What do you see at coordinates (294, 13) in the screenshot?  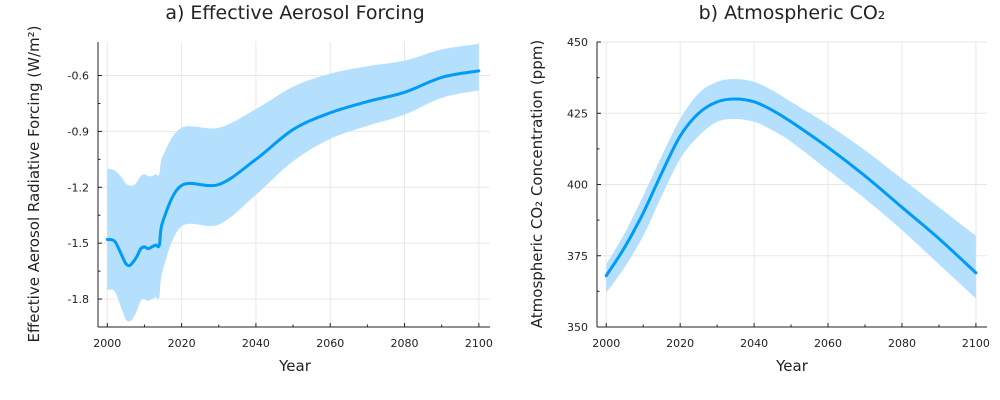 I see `chart-title: a) Effective Aerosol Forcing` at bounding box center [294, 13].